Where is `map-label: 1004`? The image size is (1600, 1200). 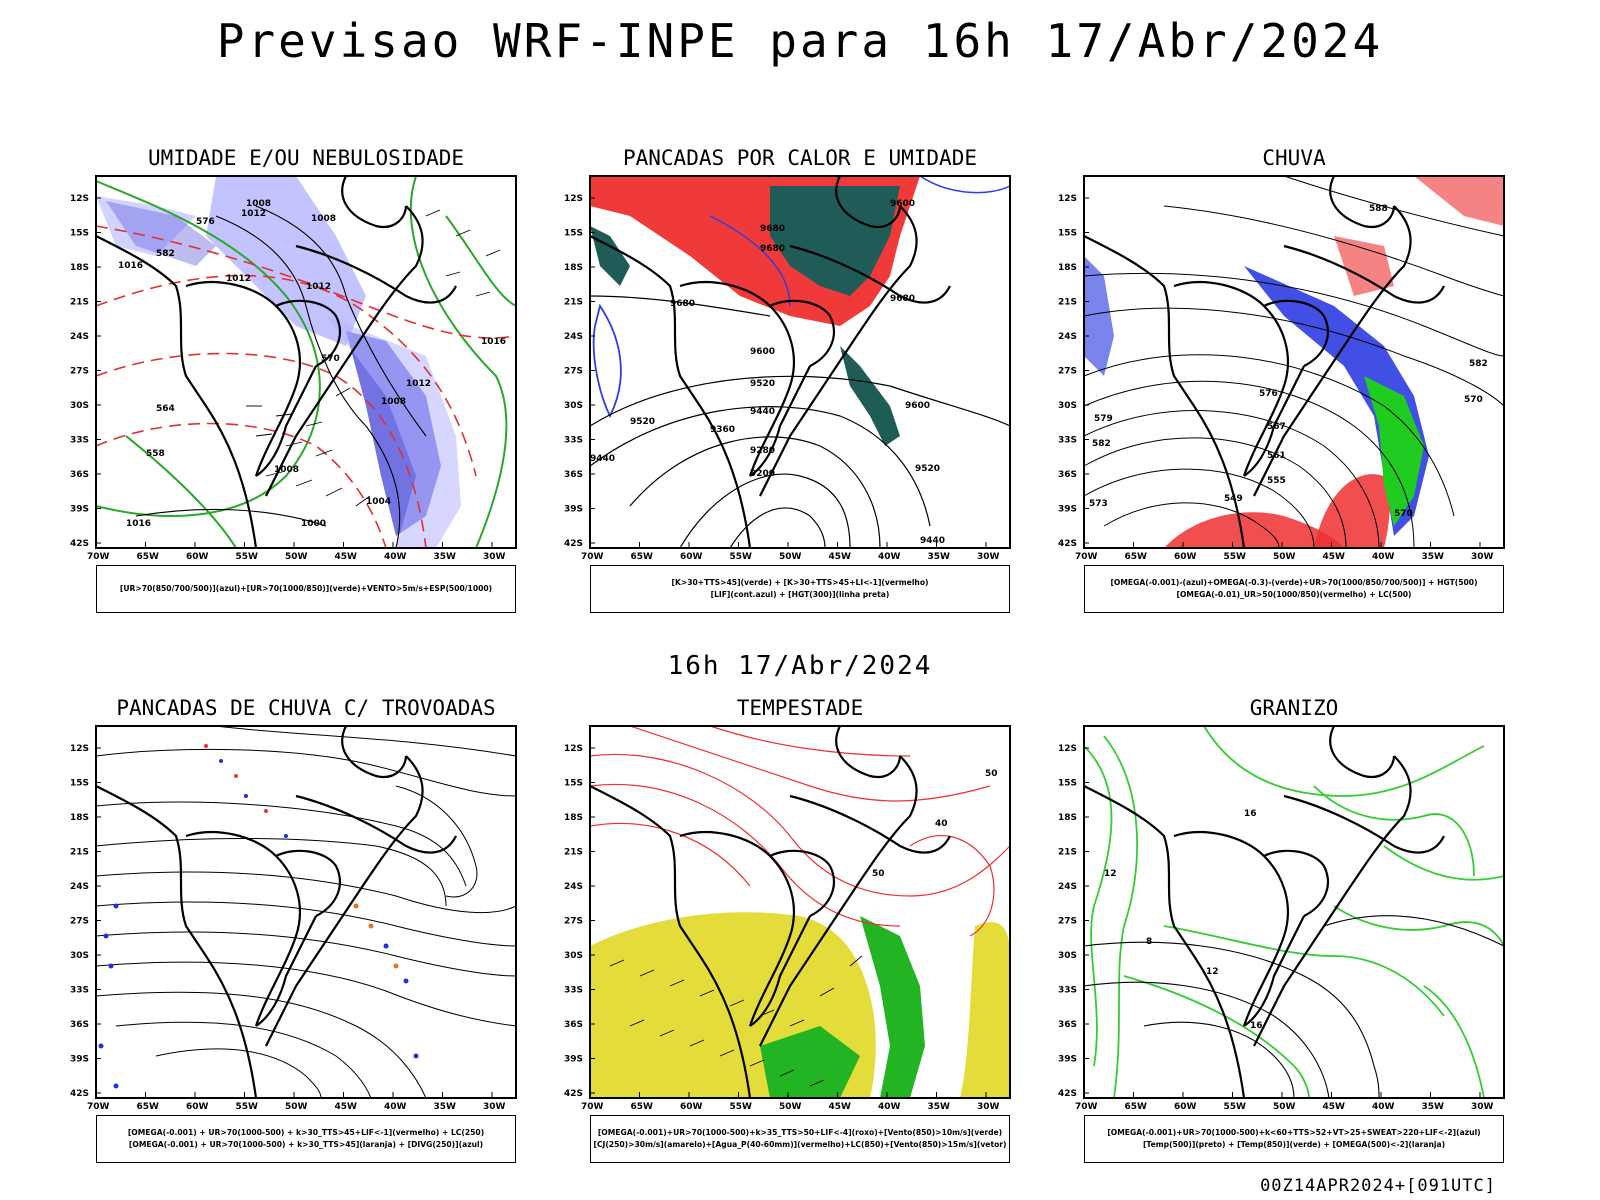 map-label: 1004 is located at coordinates (378, 502).